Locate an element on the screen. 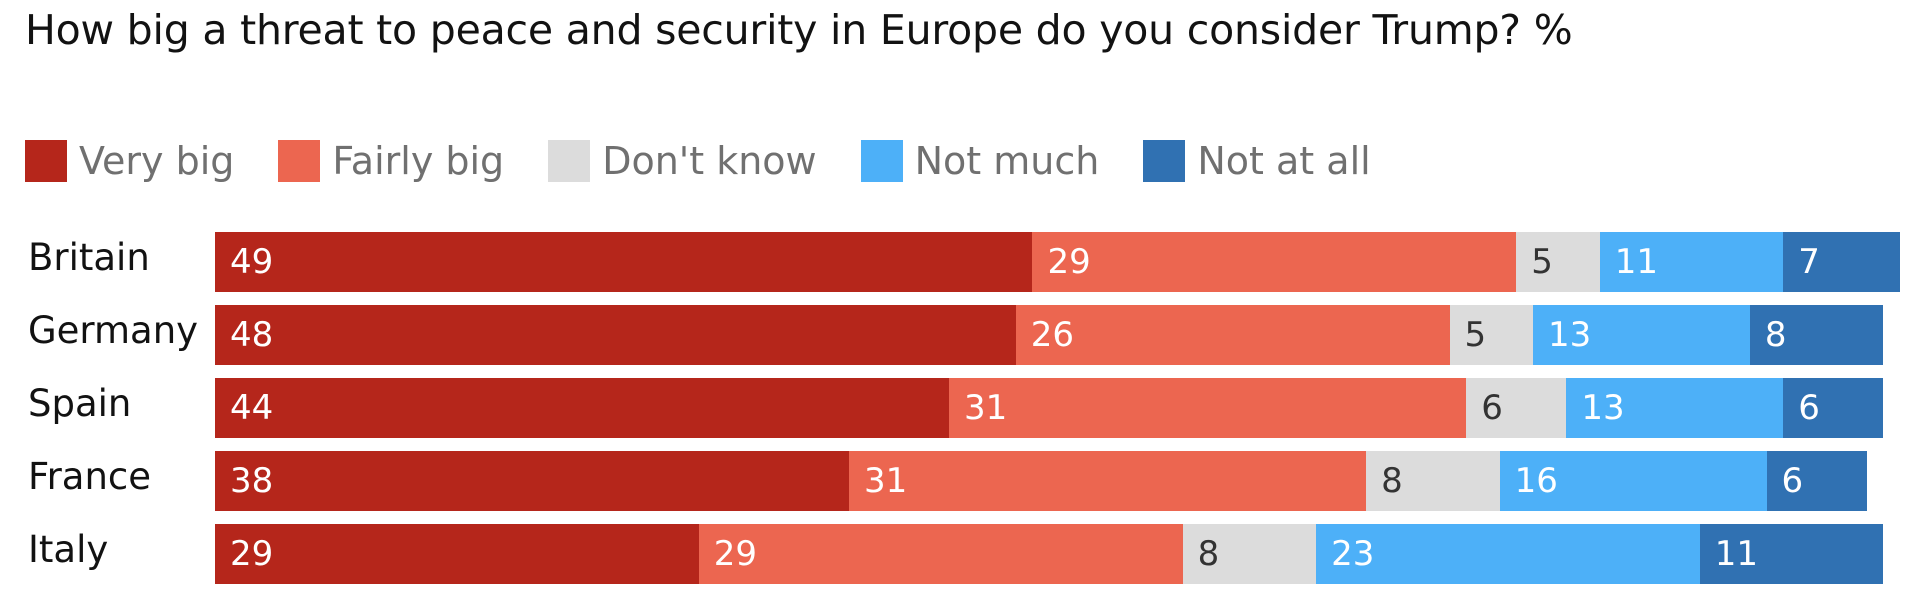 Image resolution: width=1922 pixels, height=596 pixels. bar-italy-not-at-all is located at coordinates (1791, 554).